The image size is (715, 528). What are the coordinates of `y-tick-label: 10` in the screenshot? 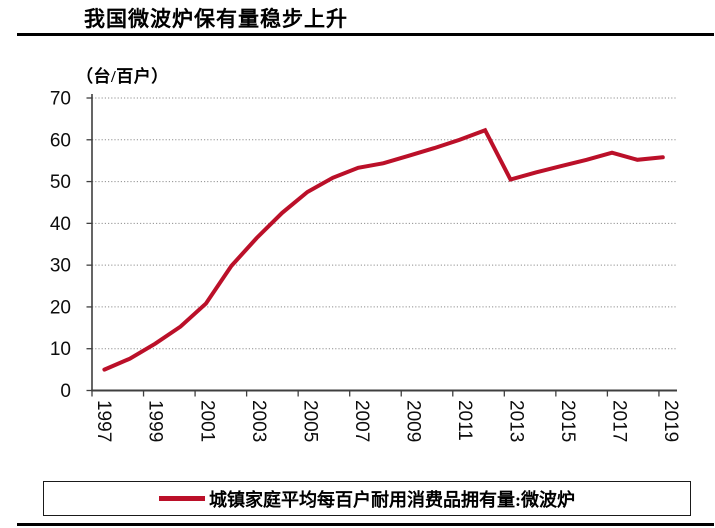 It's located at (60, 349).